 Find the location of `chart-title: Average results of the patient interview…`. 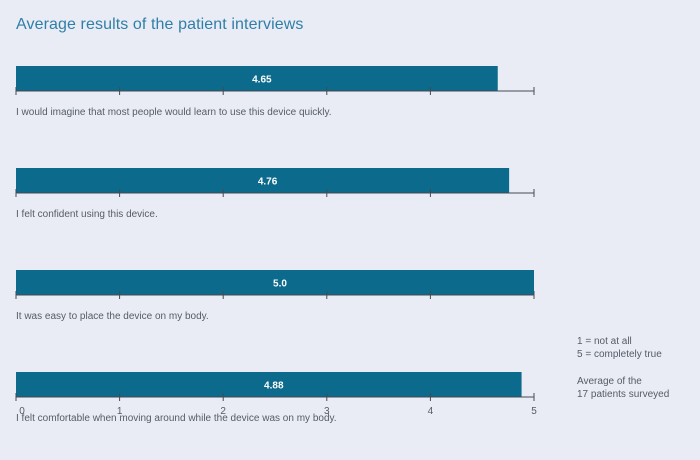

chart-title: Average results of the patient interview… is located at coordinates (160, 24).